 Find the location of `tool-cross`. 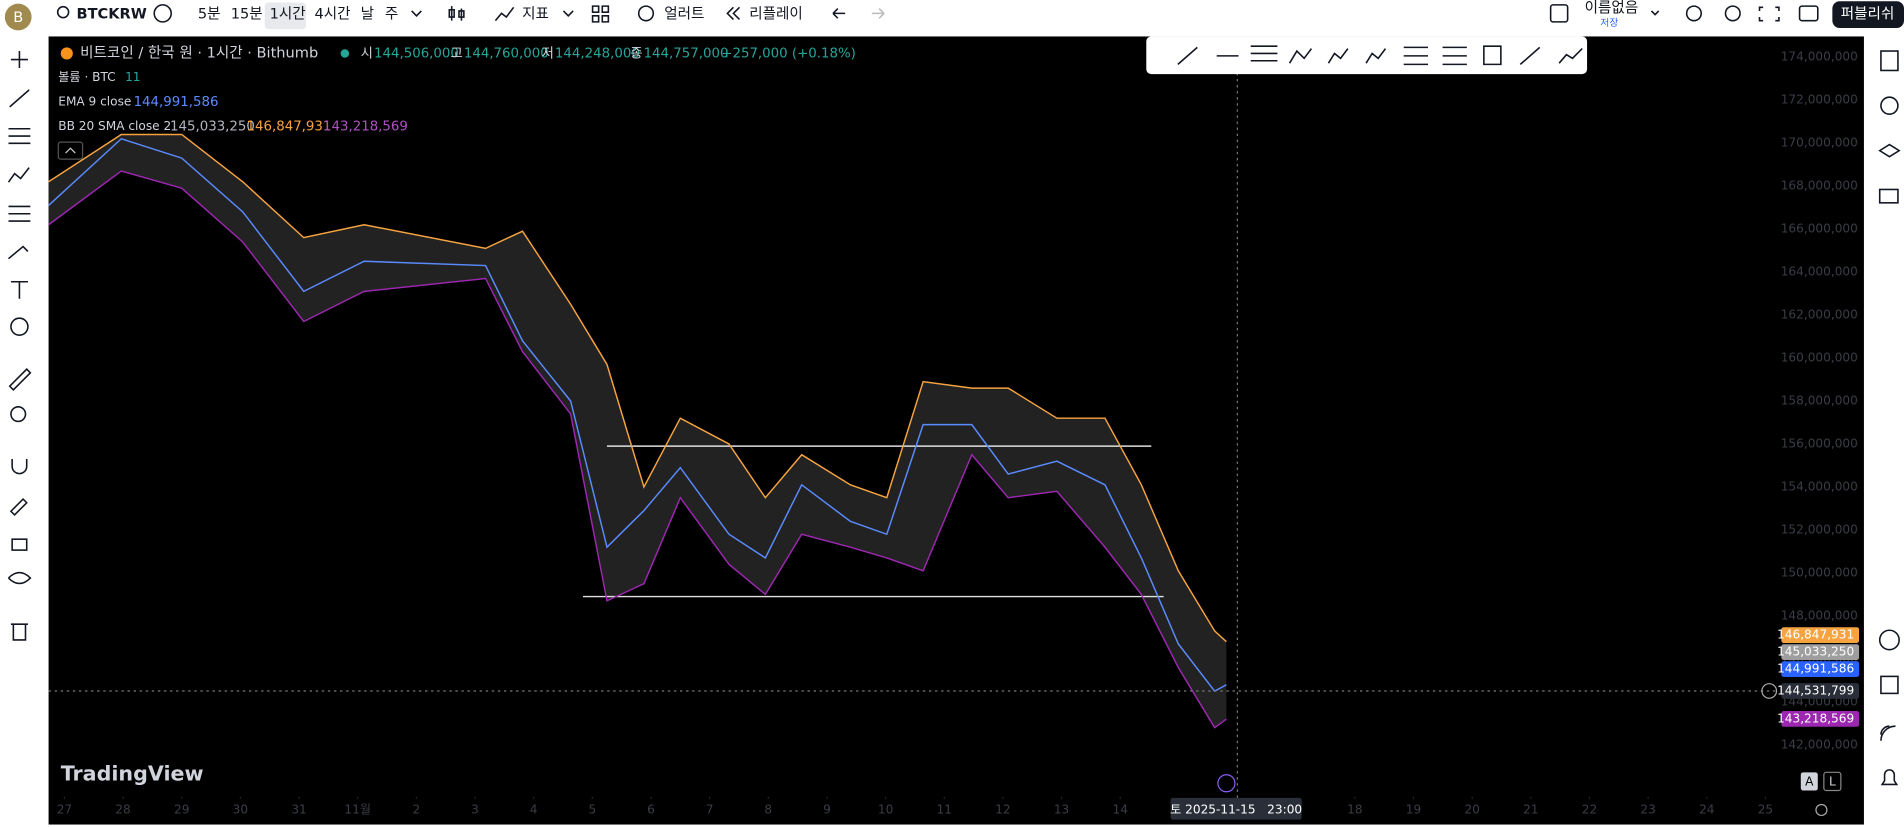

tool-cross is located at coordinates (19, 60).